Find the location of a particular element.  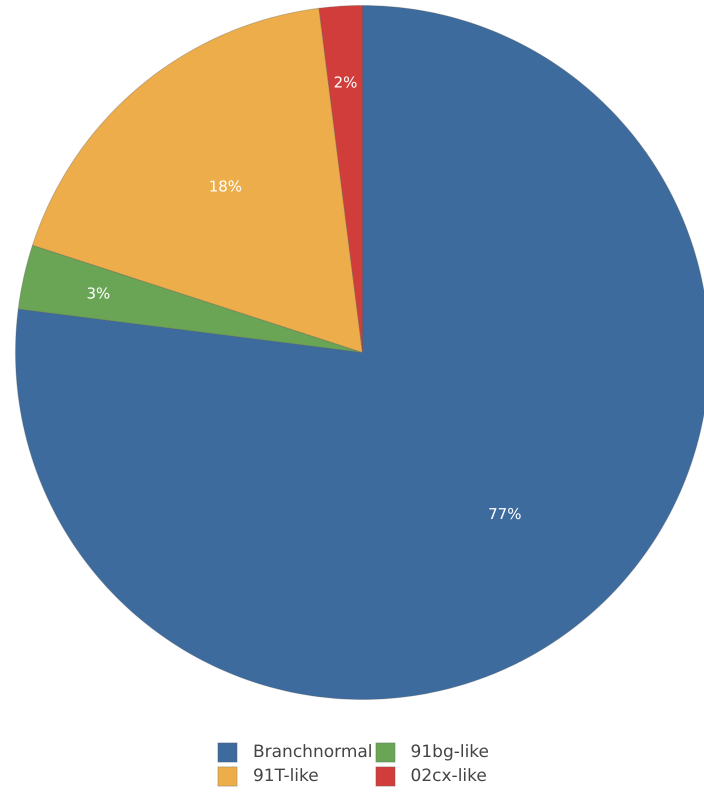

legend-label: 91bg-like is located at coordinates (450, 752).